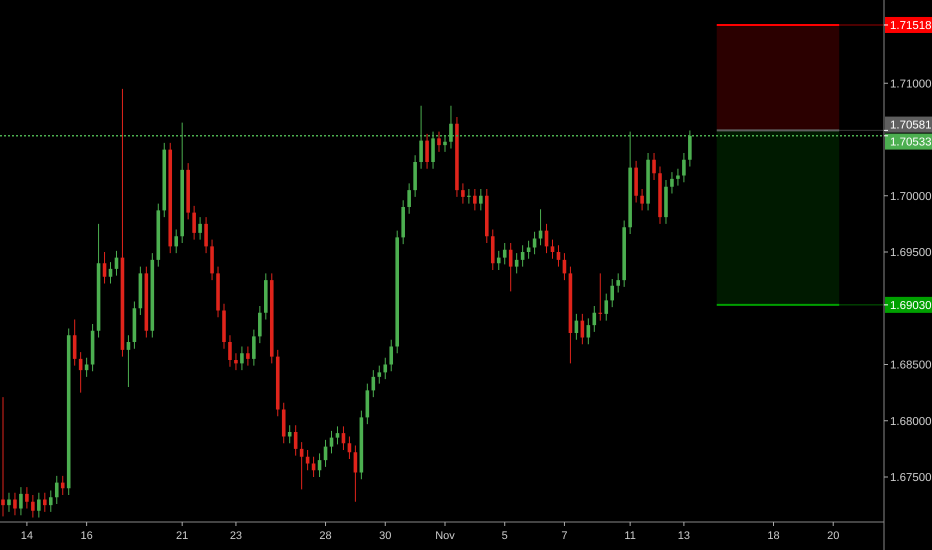 The height and width of the screenshot is (550, 932). Describe the element at coordinates (911, 478) in the screenshot. I see `y-tick-label: 1.67500` at that location.